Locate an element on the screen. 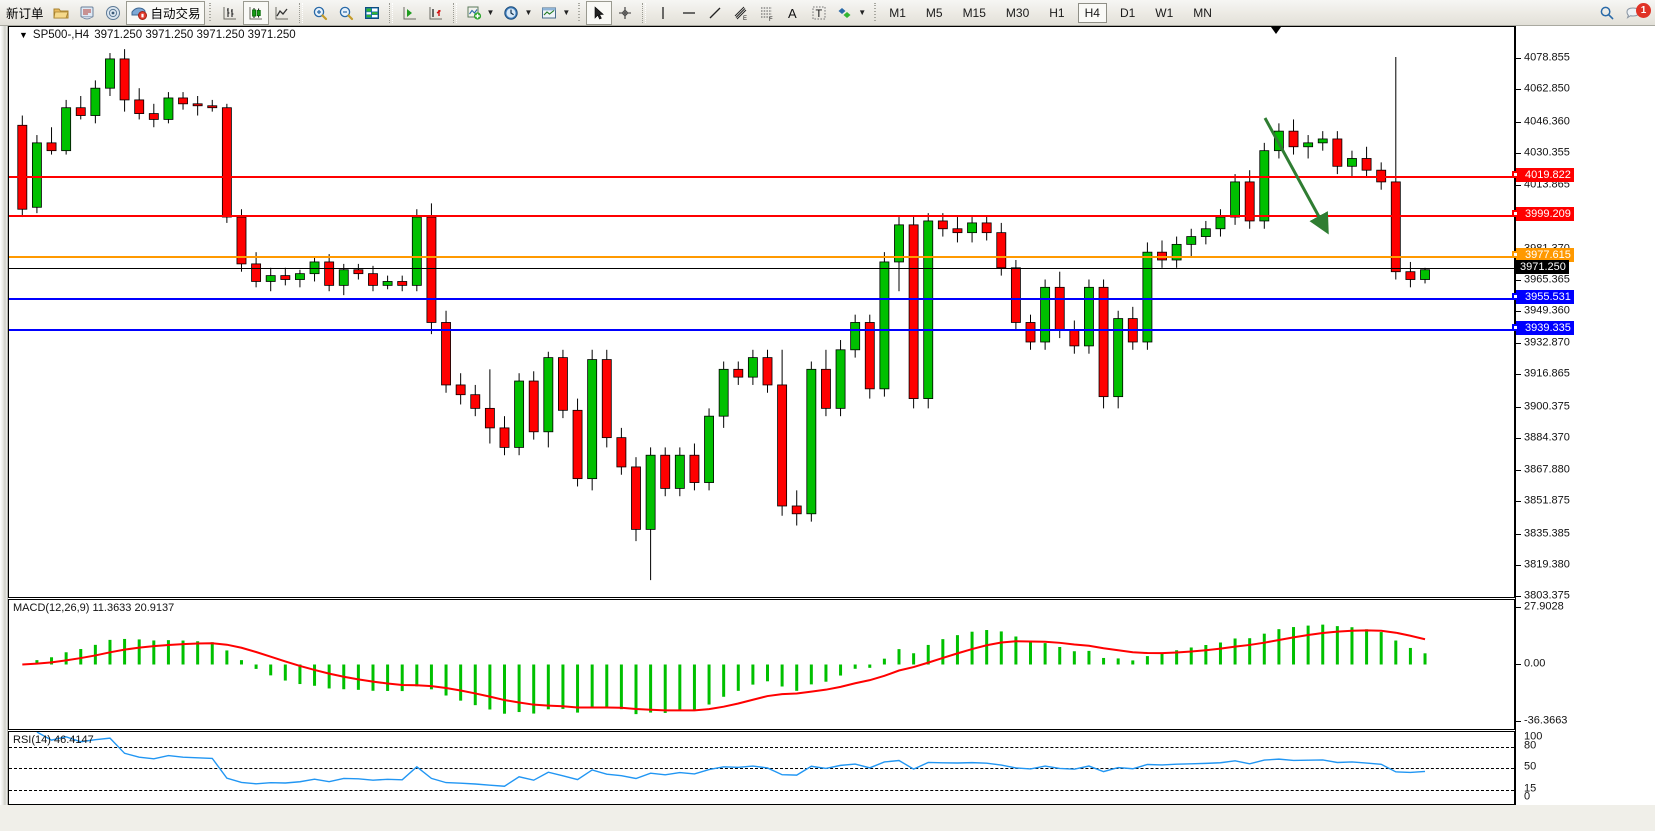  text-button: A is located at coordinates (793, 13).